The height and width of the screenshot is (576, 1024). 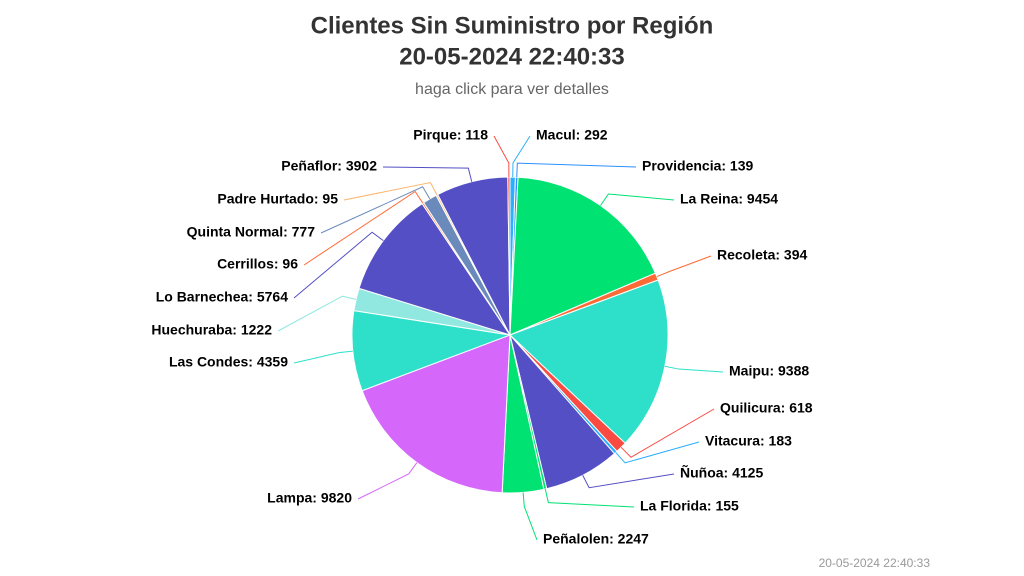 I want to click on data-label: Peñalolen: 2247, so click(x=596, y=539).